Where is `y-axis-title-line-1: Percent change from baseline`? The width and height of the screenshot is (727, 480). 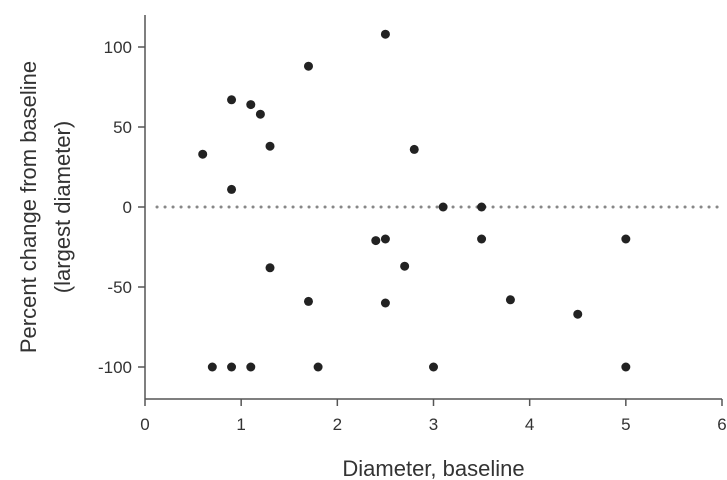
y-axis-title-line-1: Percent change from baseline is located at coordinates (28, 207).